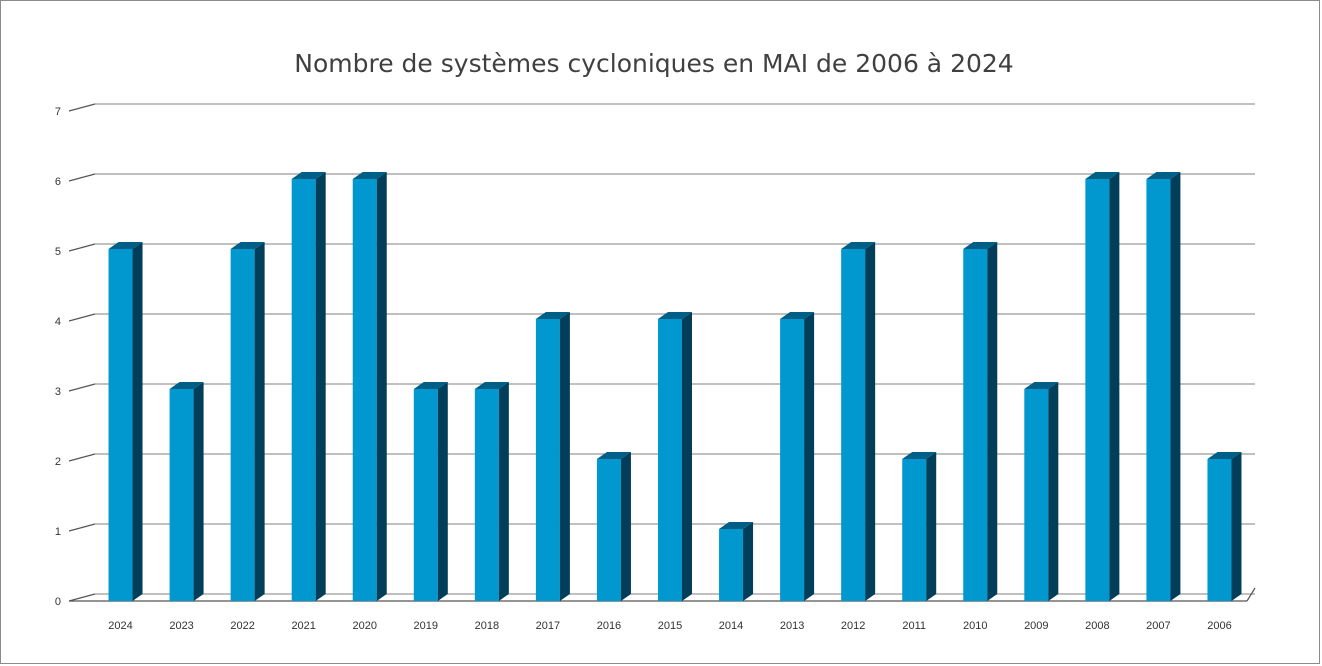  Describe the element at coordinates (503, 491) in the screenshot. I see `bar-side-2018` at that location.